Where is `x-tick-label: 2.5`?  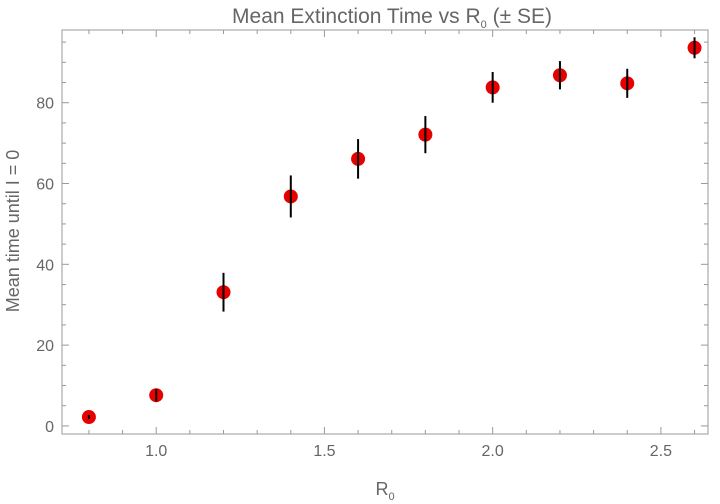
x-tick-label: 2.5 is located at coordinates (661, 451).